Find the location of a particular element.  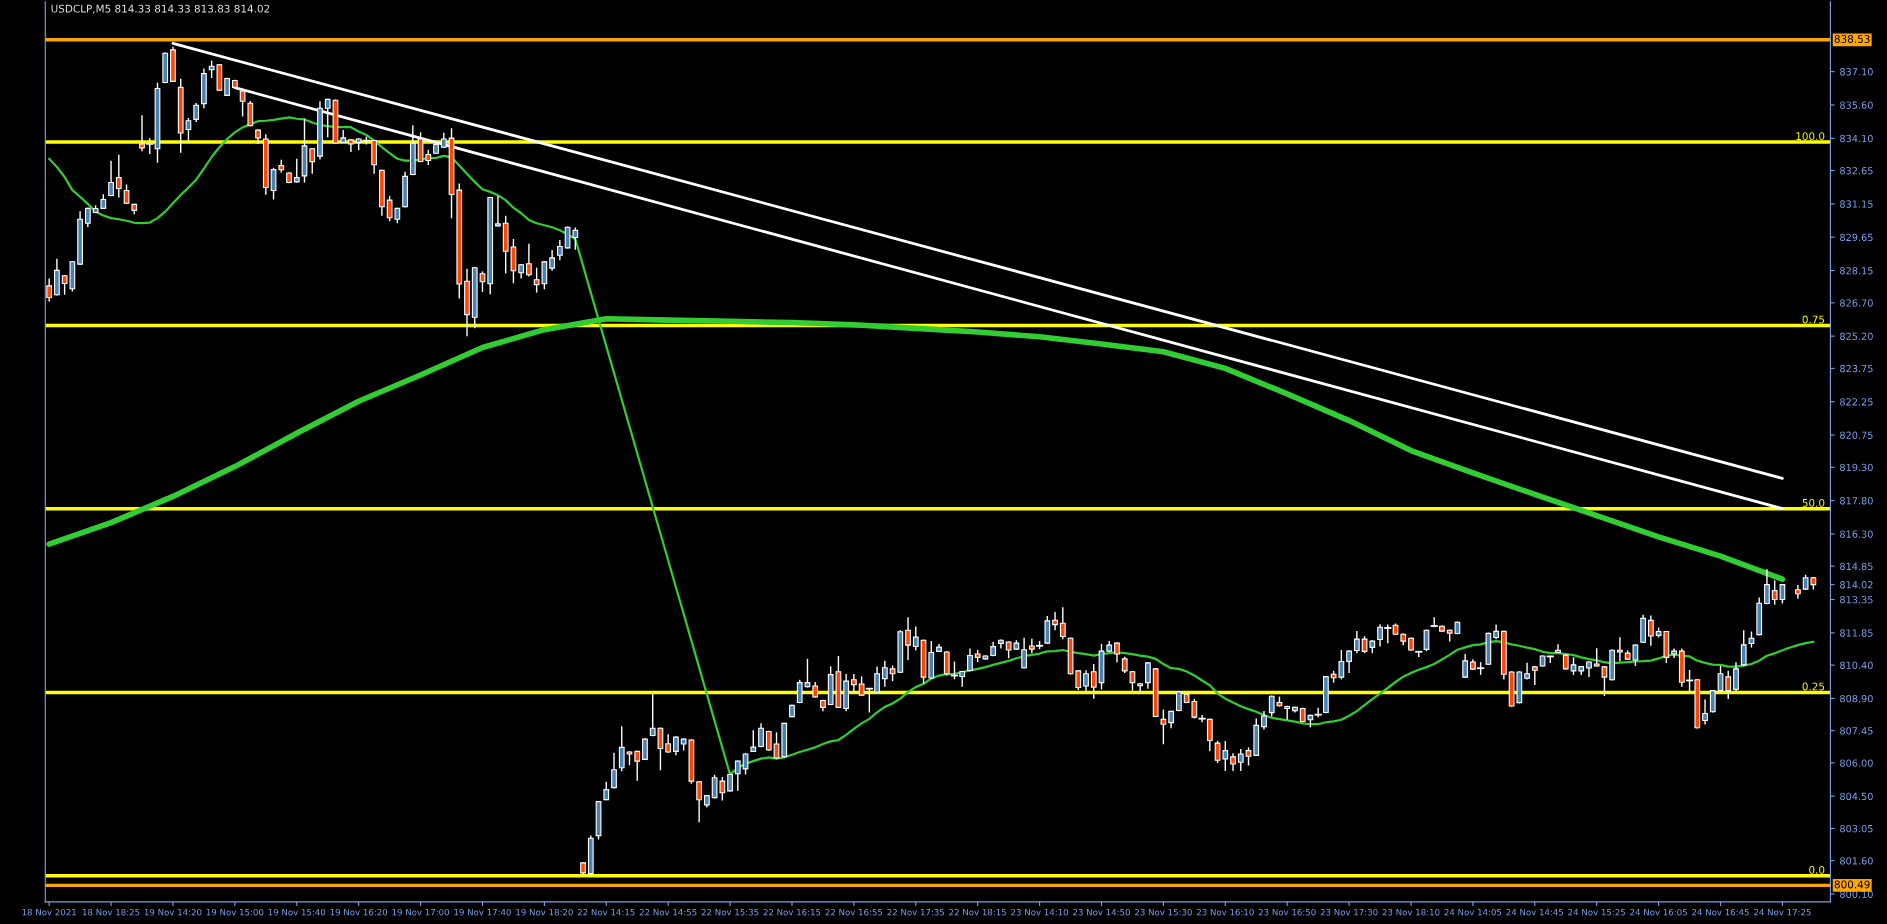

x-tick-label: 22 Nov 15:35 is located at coordinates (730, 912).